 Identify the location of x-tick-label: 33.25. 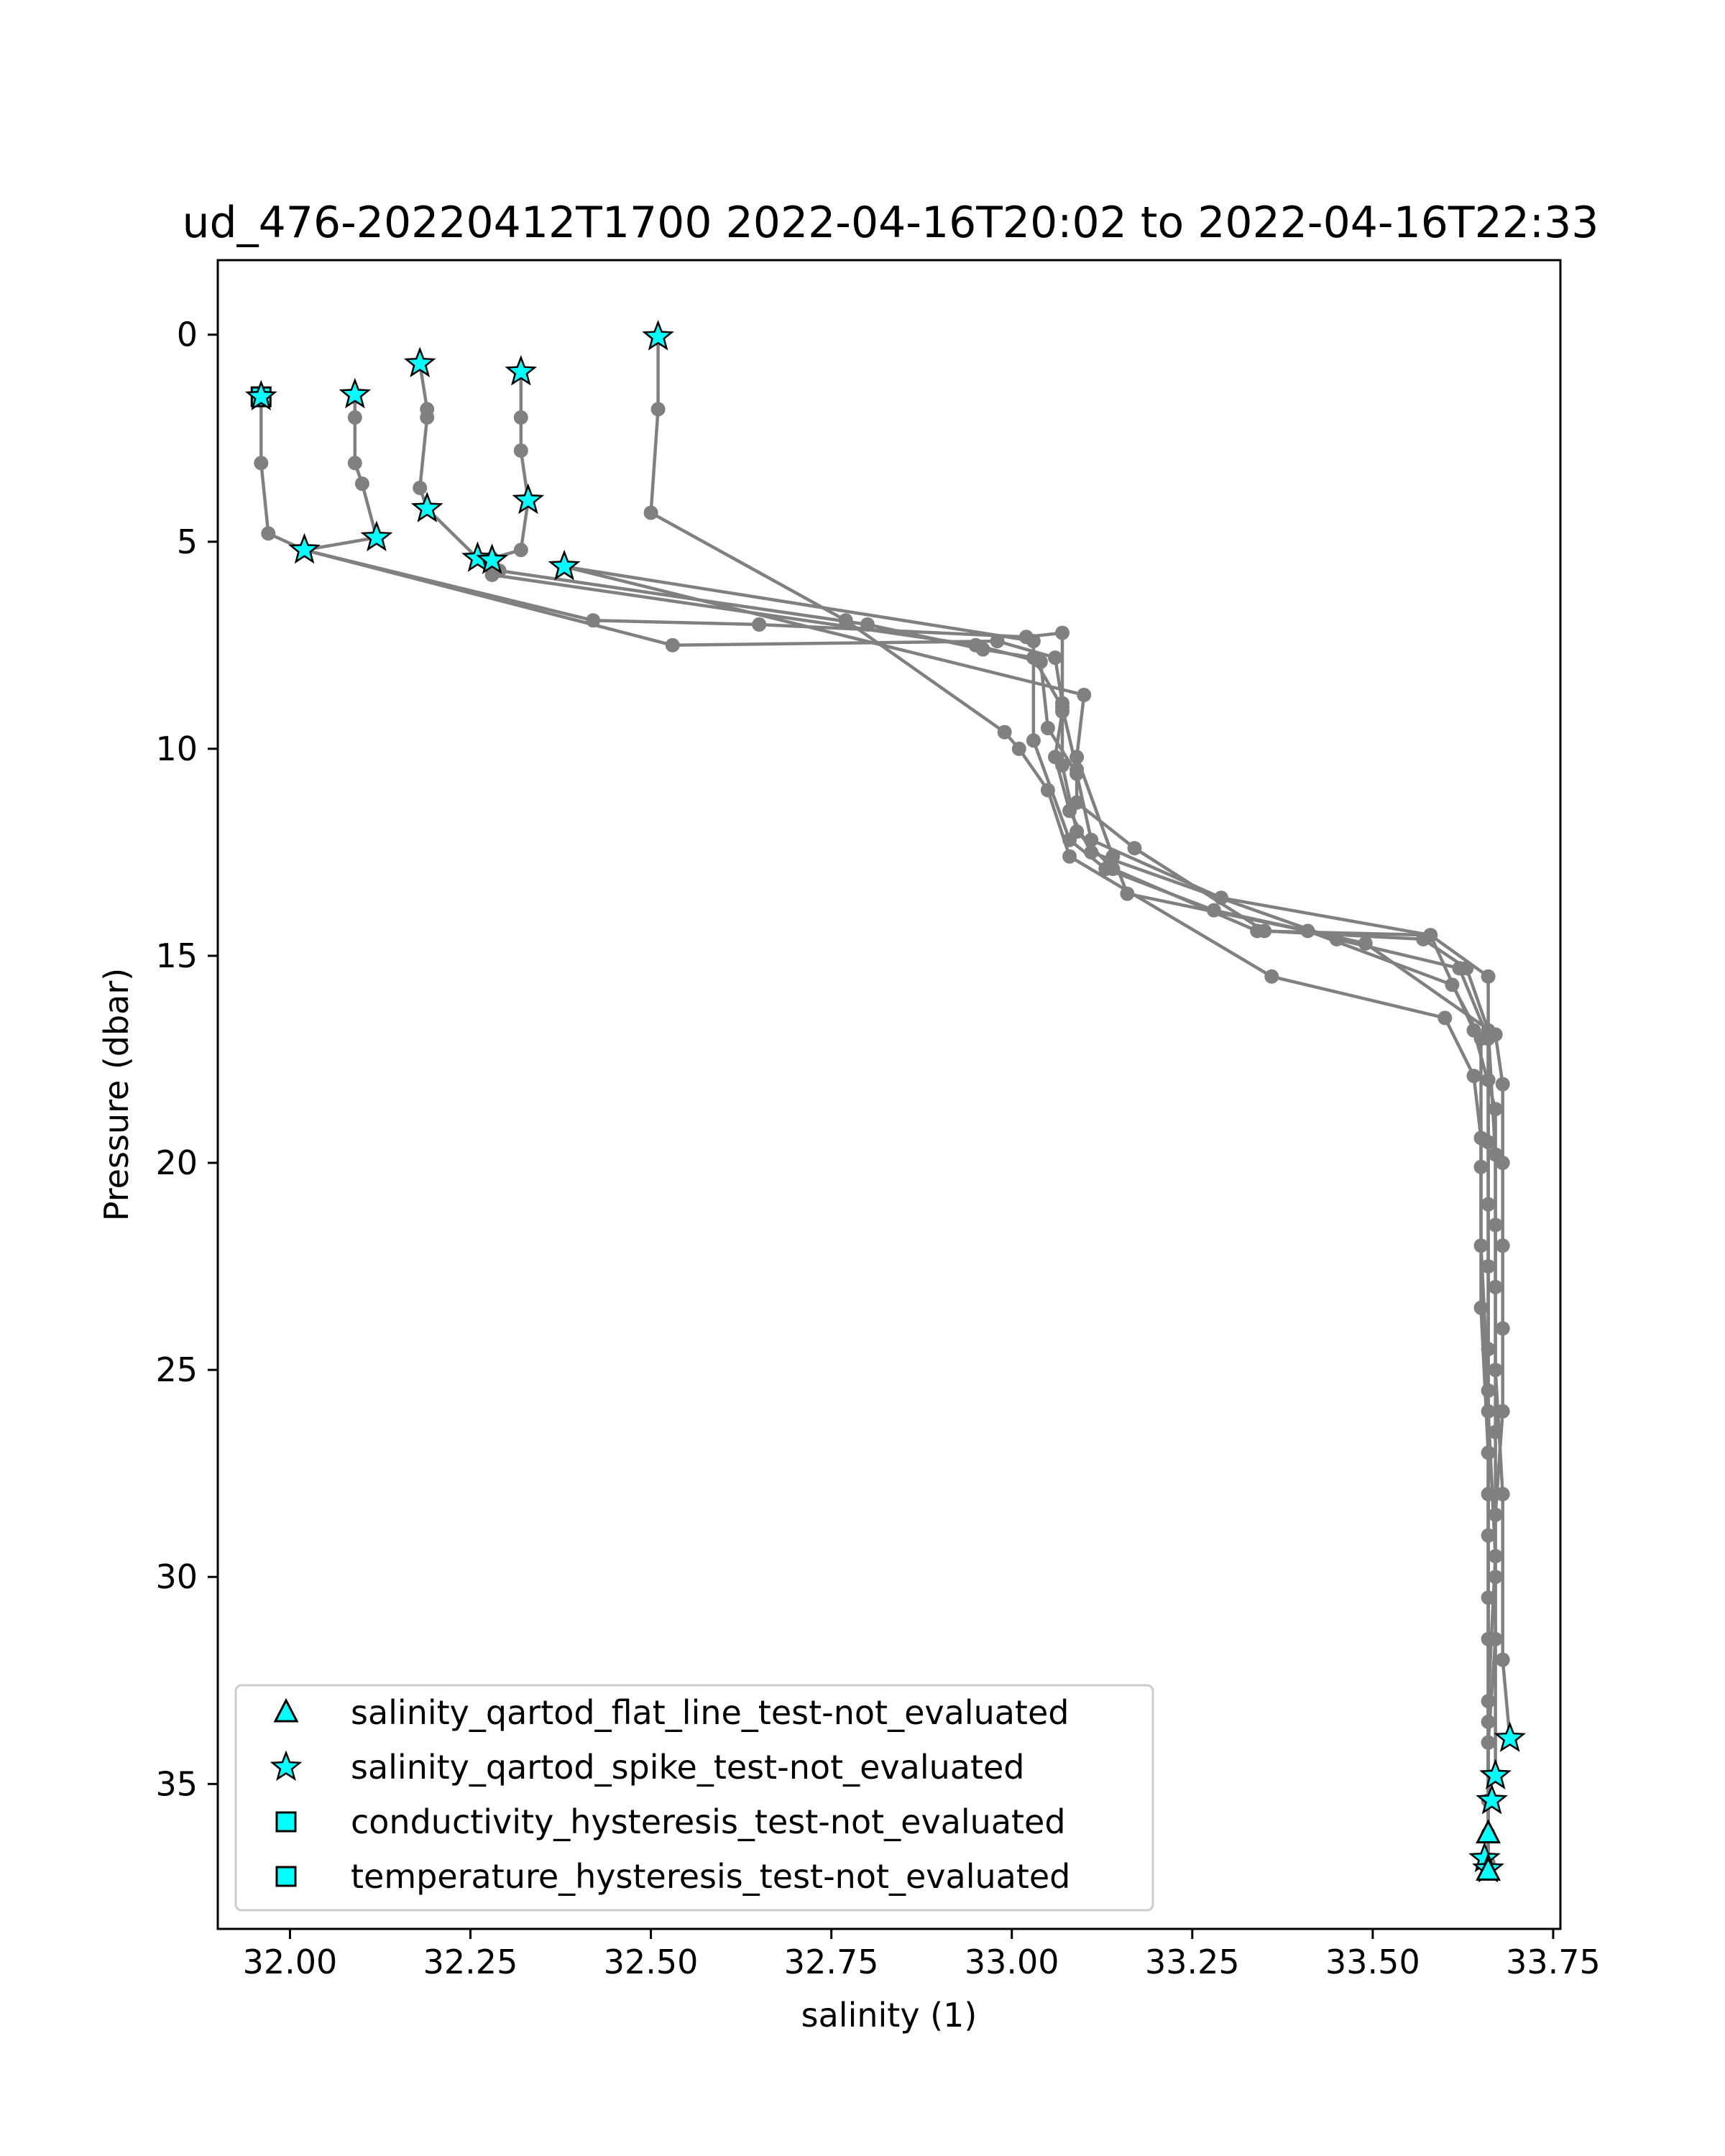
(1192, 1962).